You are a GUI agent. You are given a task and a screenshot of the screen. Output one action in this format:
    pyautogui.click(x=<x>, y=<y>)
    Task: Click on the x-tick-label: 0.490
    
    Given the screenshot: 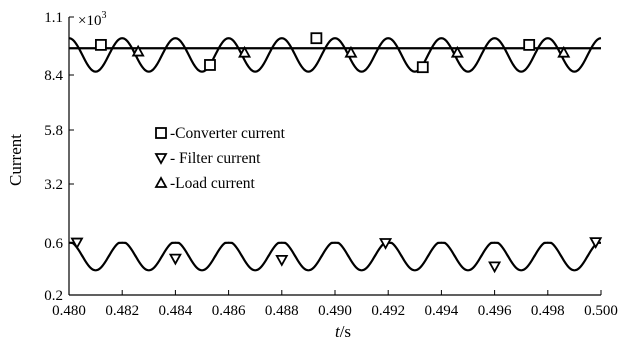 What is the action you would take?
    pyautogui.click(x=335, y=311)
    